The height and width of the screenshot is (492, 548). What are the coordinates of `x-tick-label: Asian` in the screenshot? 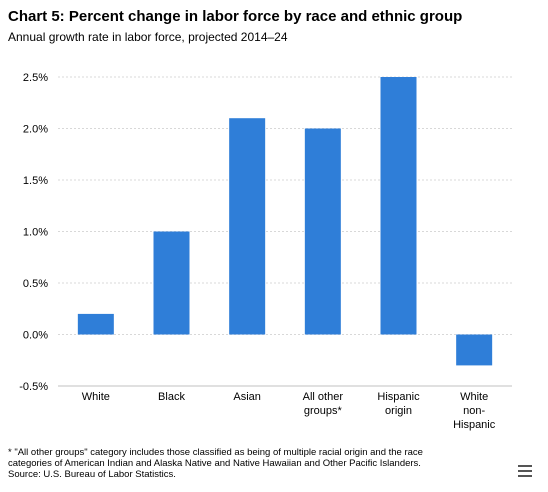 It's located at (247, 397).